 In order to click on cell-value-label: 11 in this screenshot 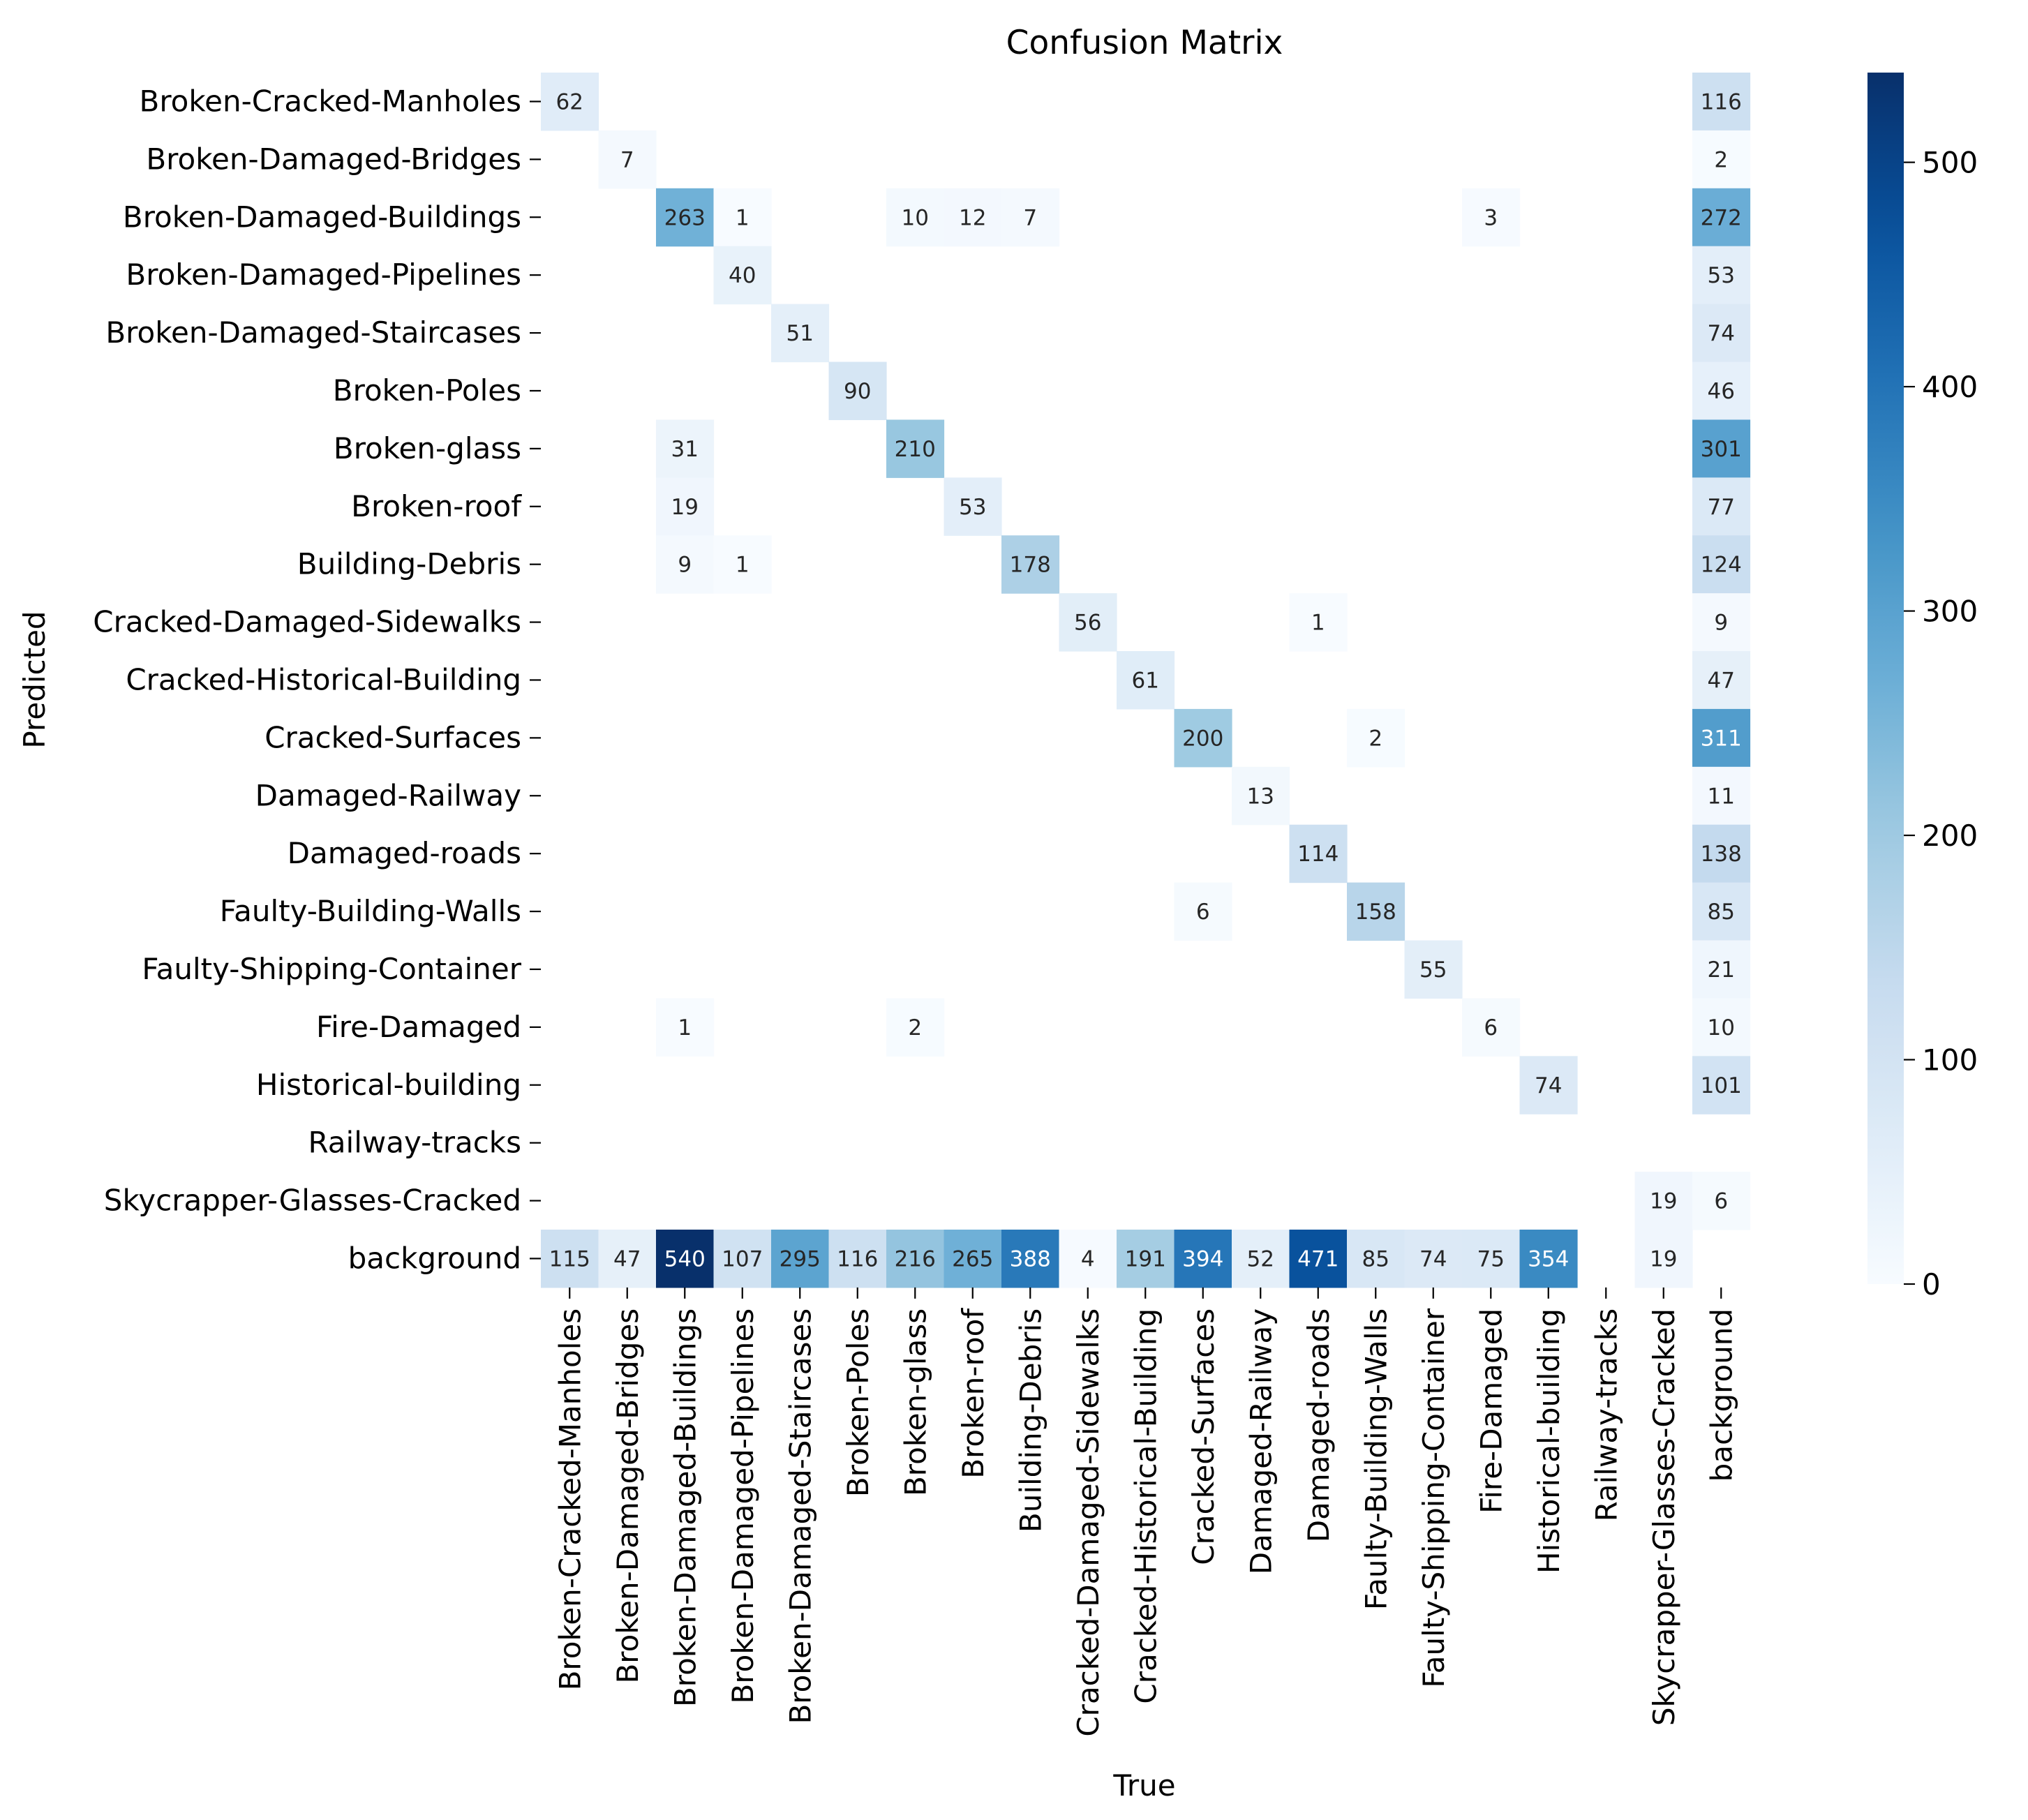, I will do `click(1721, 796)`.